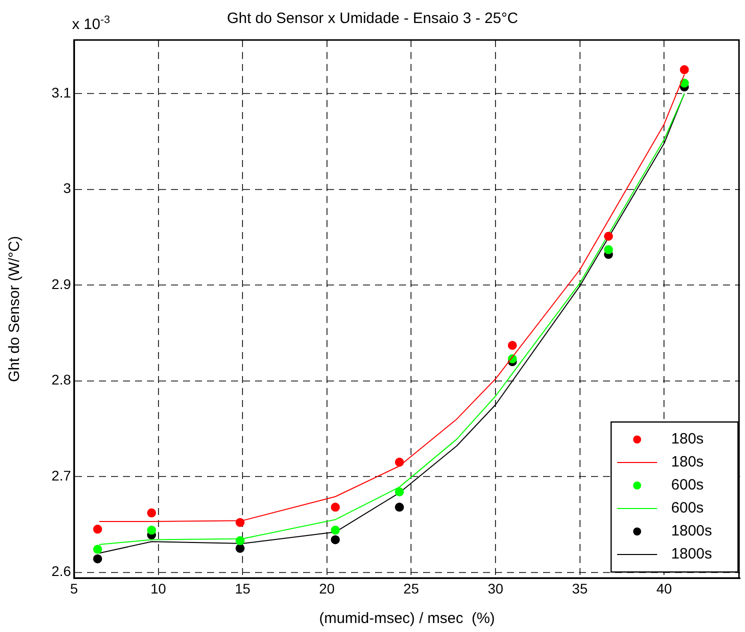 The image size is (745, 632). I want to click on x-axis-title: (mumid-msec) / msec (%), so click(407, 619).